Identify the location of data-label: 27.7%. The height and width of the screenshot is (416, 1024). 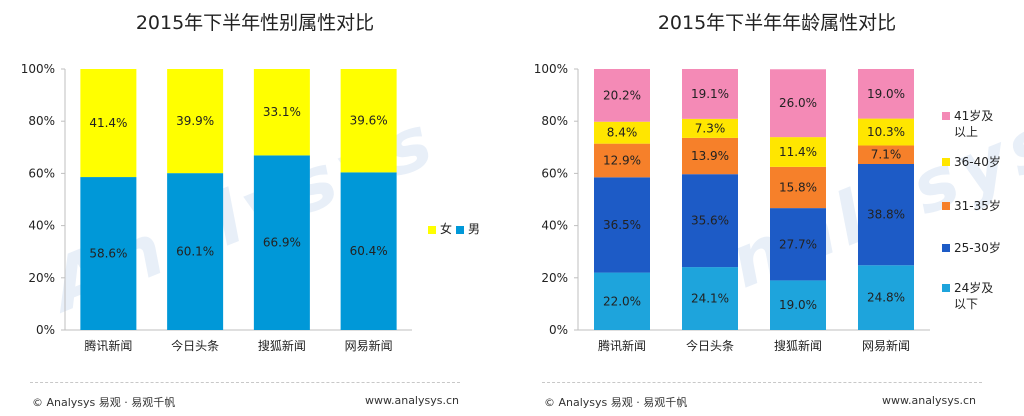
(798, 244).